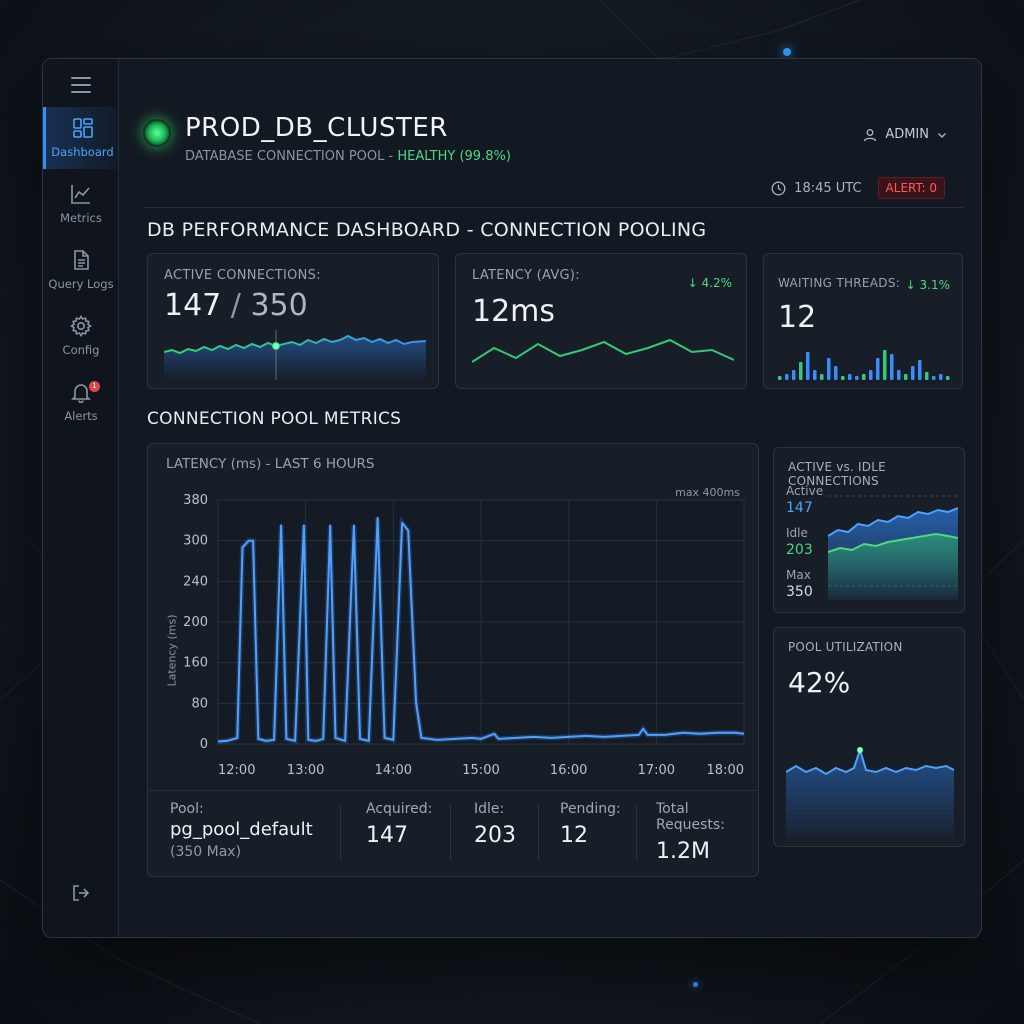 This screenshot has width=1024, height=1024. Describe the element at coordinates (590, 824) in the screenshot. I see `stat-pending: Pending: 12` at that location.